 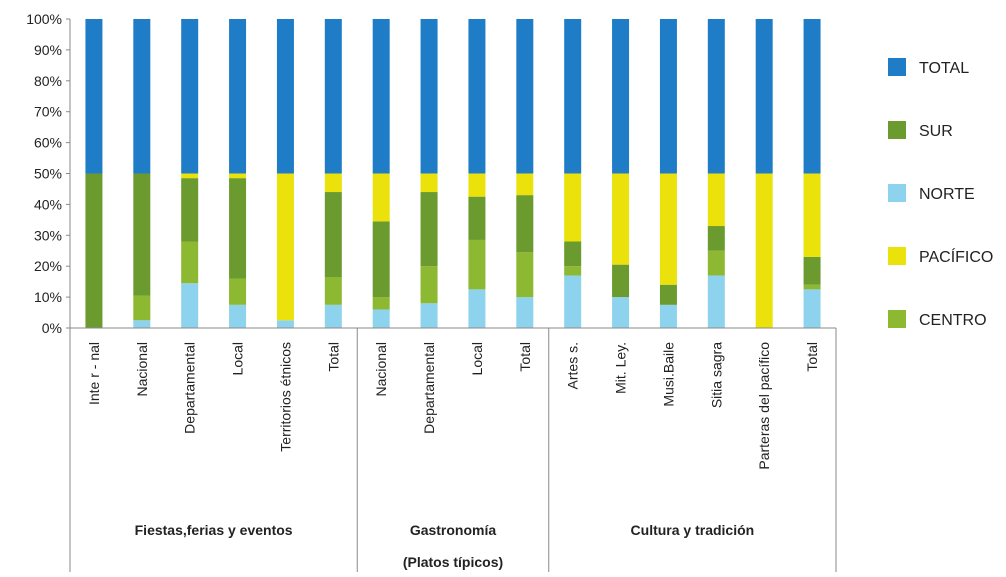 I want to click on x-group-label: Gastronomía, so click(x=453, y=530).